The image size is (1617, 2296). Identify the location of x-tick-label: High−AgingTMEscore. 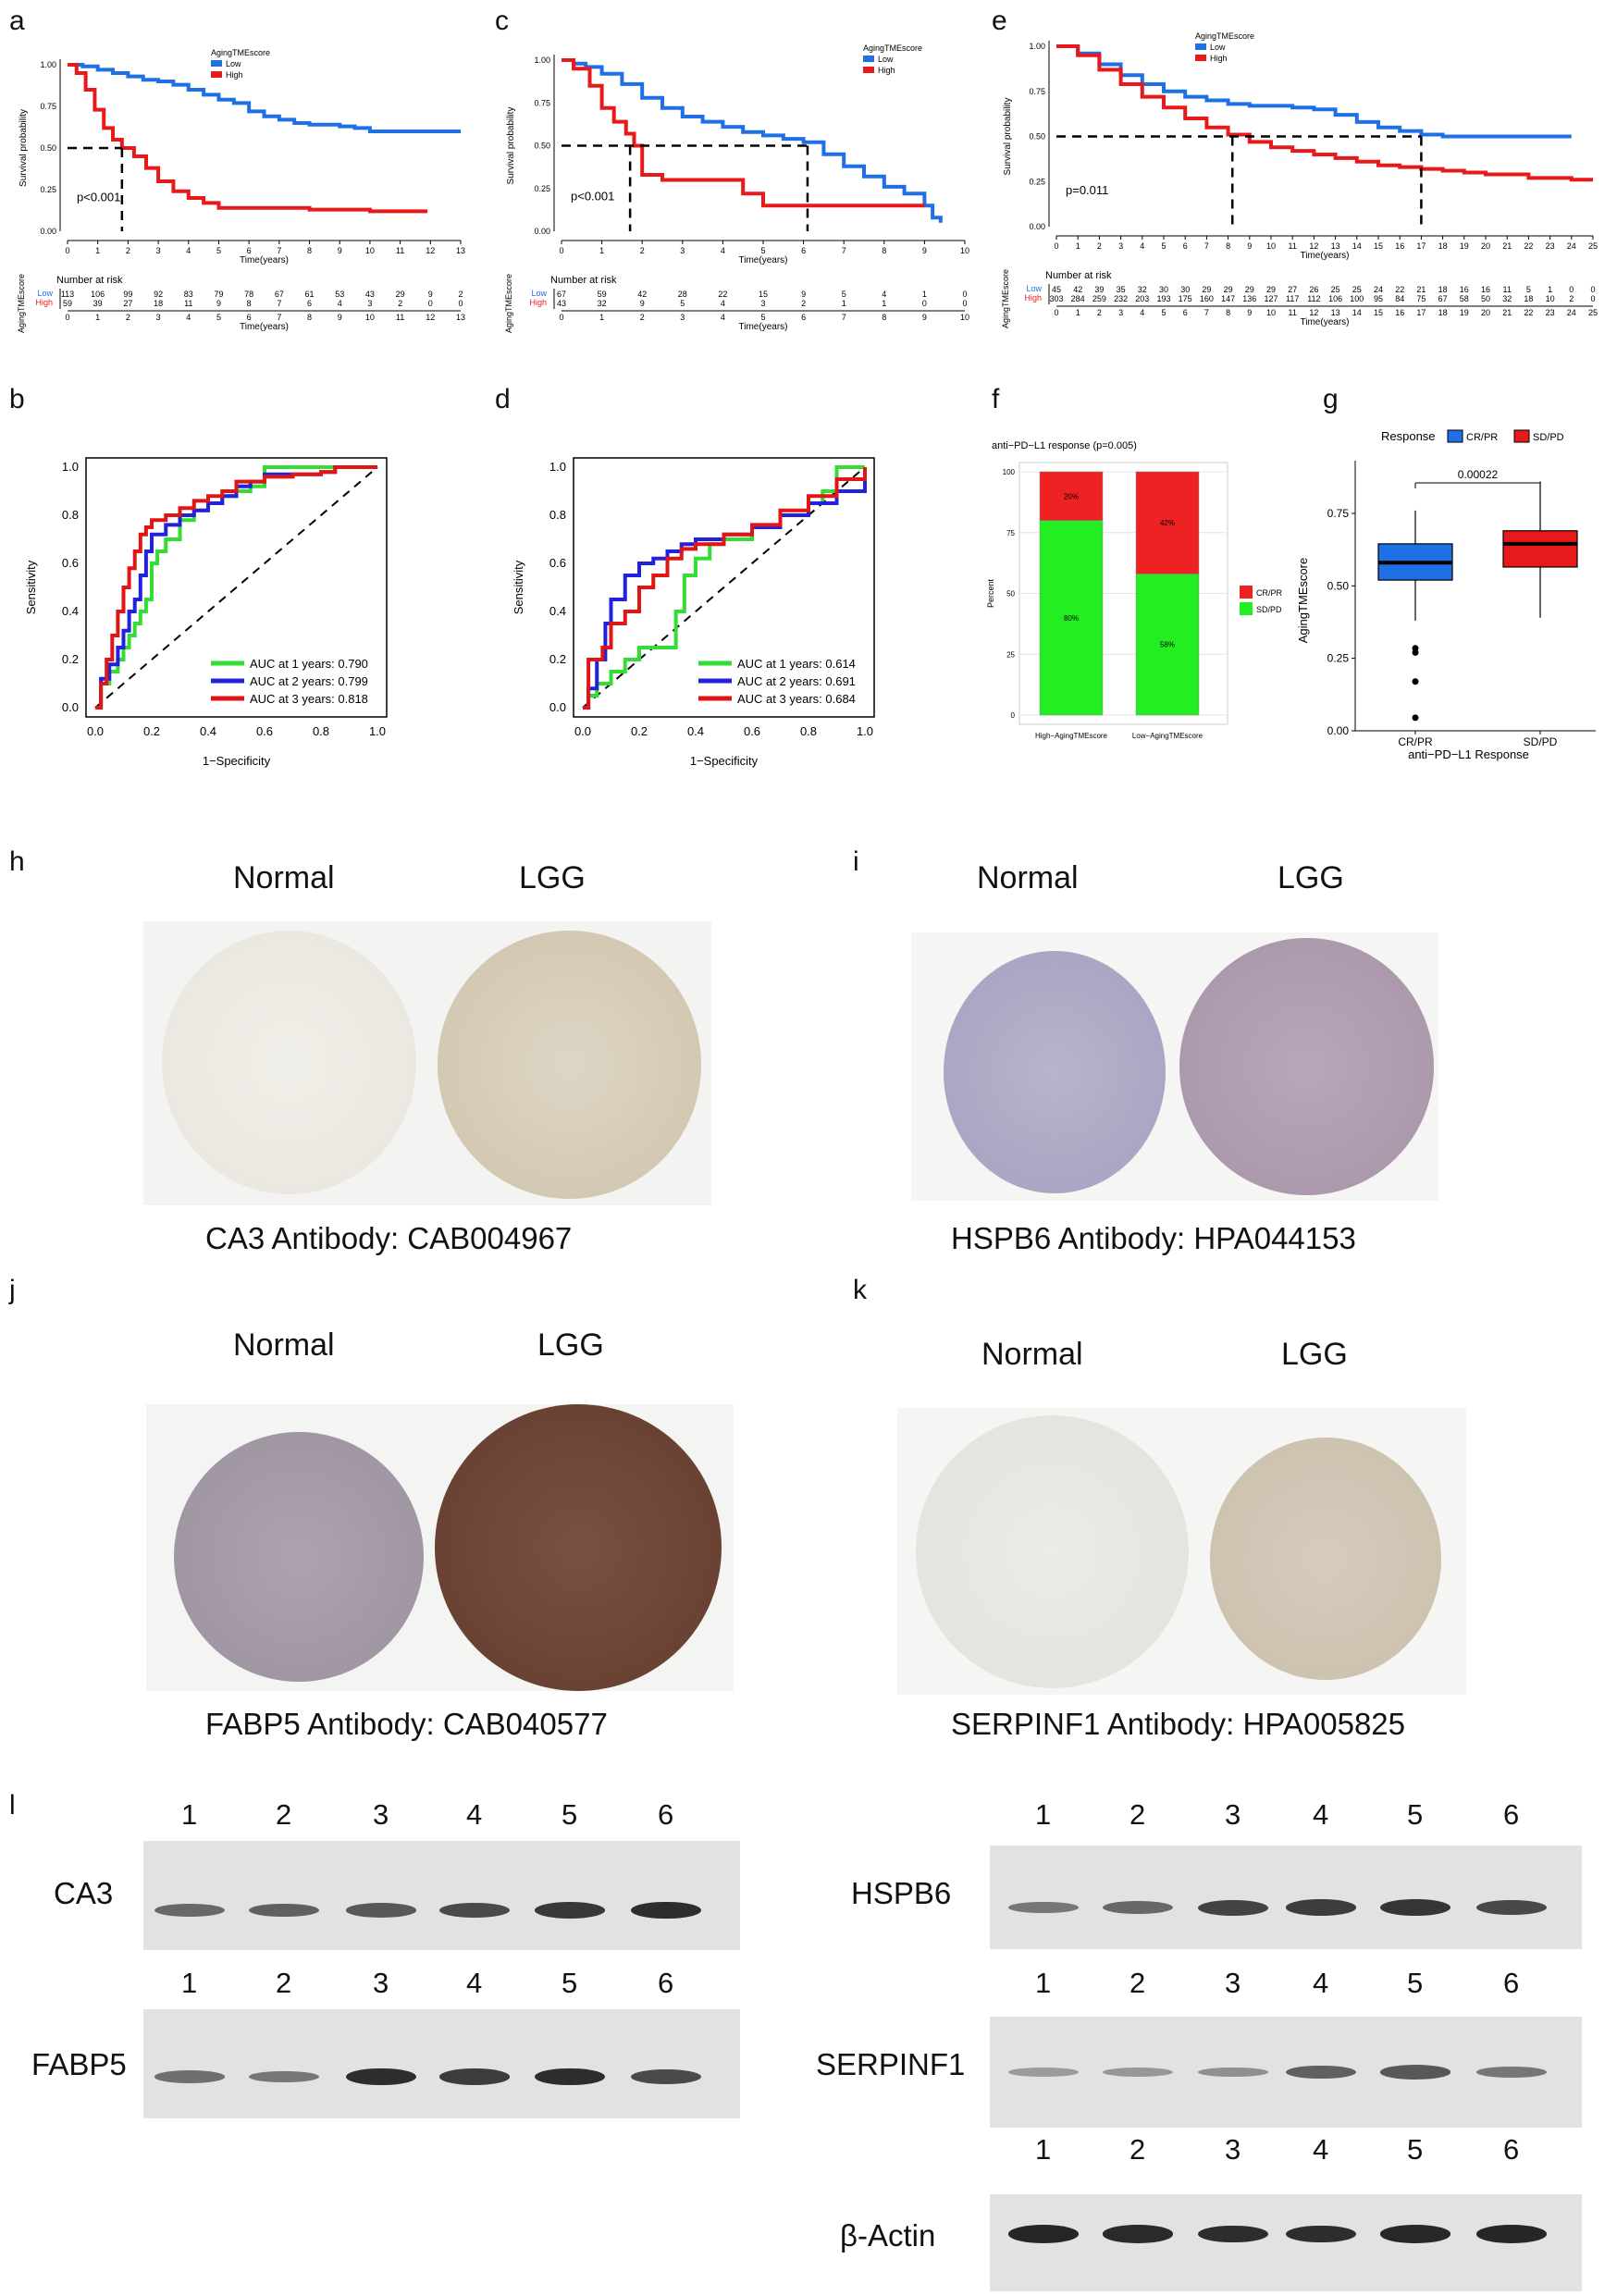
(1071, 736).